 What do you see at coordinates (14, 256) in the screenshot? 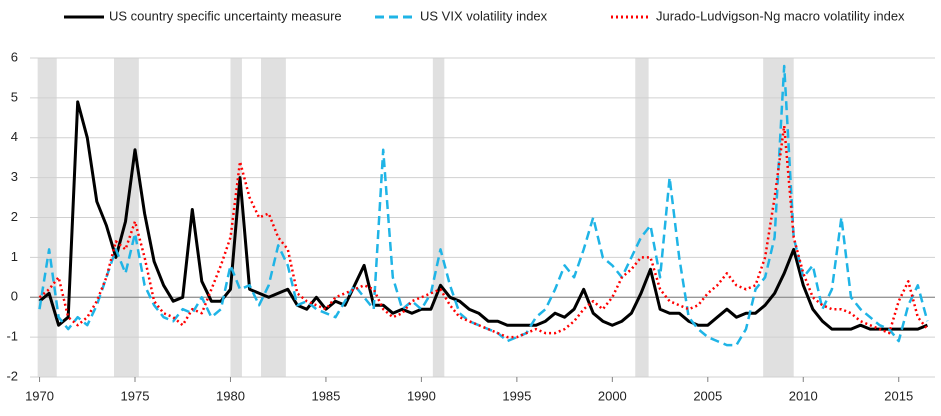
I see `y-tick-label: 1` at bounding box center [14, 256].